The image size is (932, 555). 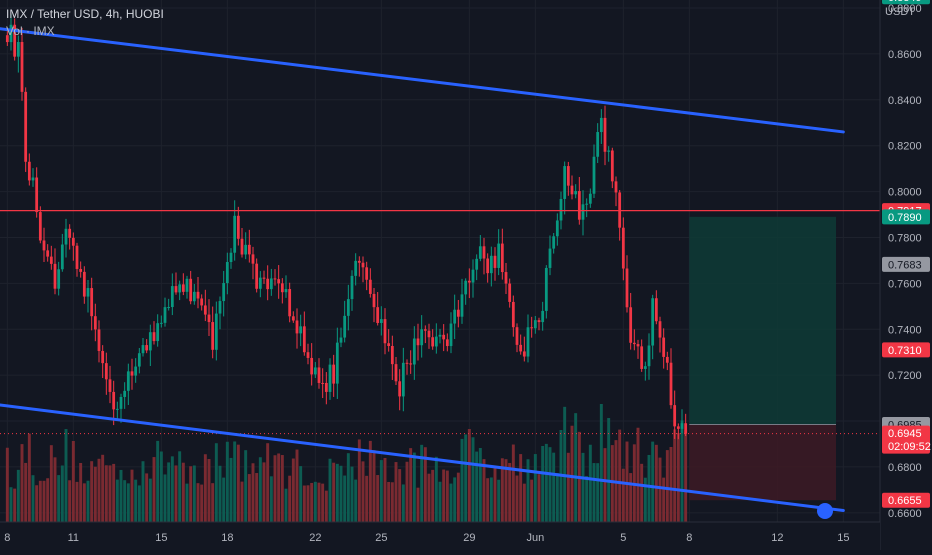 I want to click on price-tick-label: 0.8000, so click(x=905, y=193).